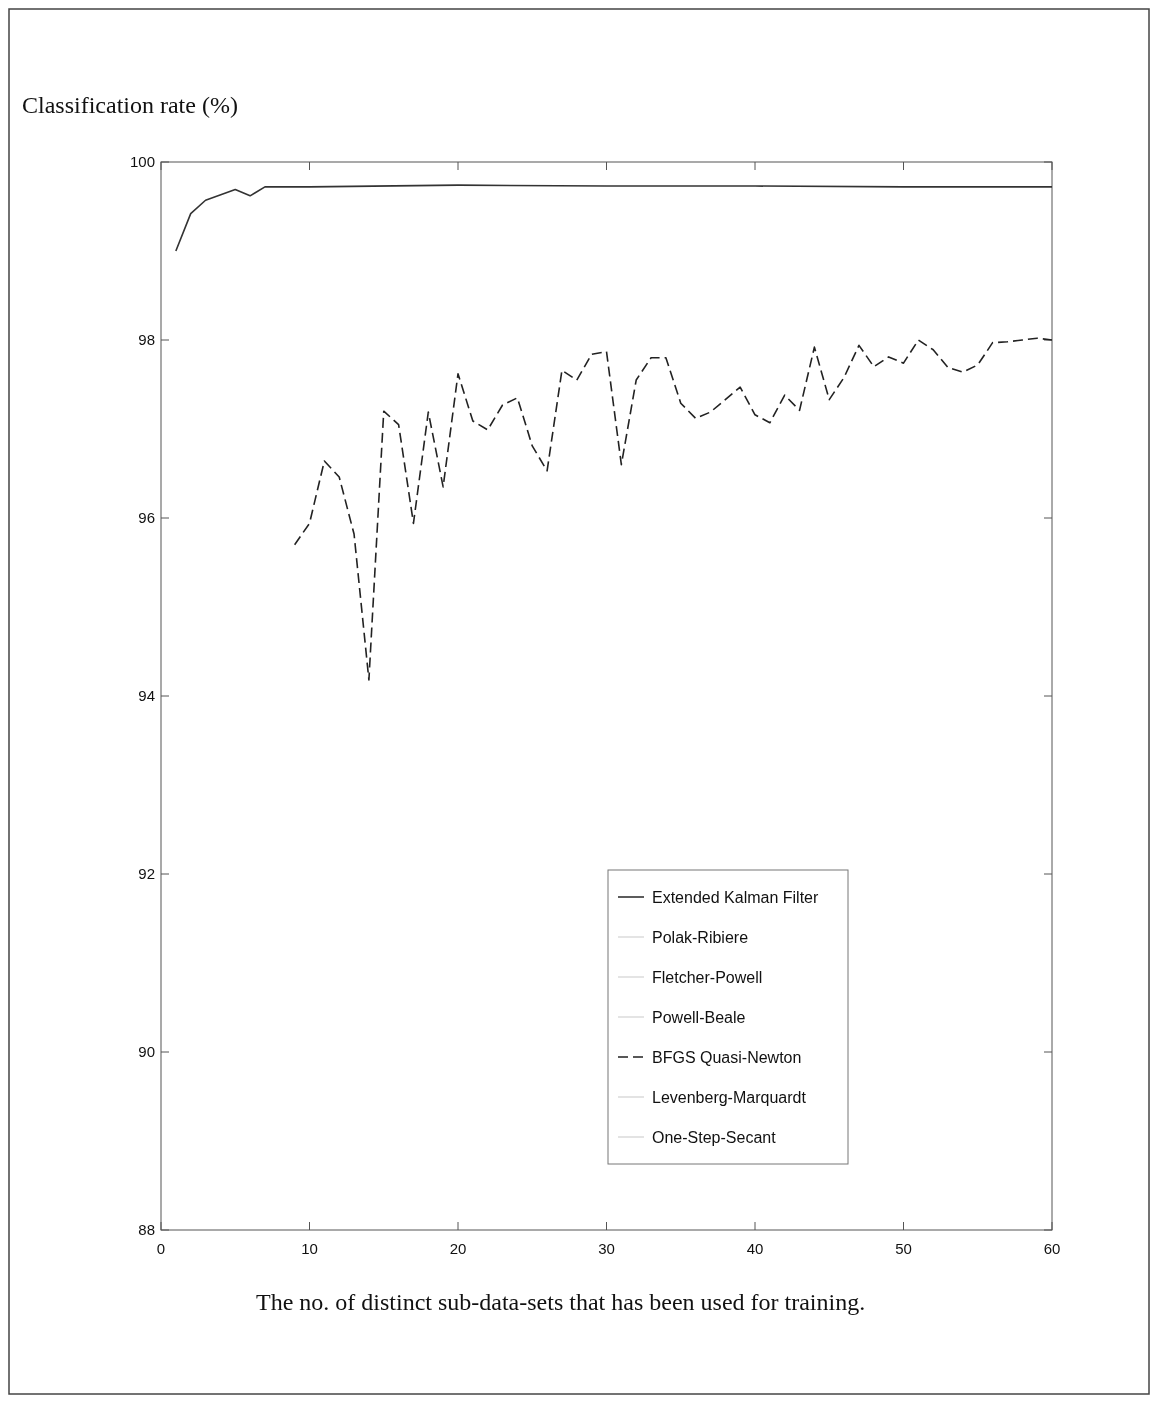  I want to click on x-tick-label: 30, so click(606, 1248).